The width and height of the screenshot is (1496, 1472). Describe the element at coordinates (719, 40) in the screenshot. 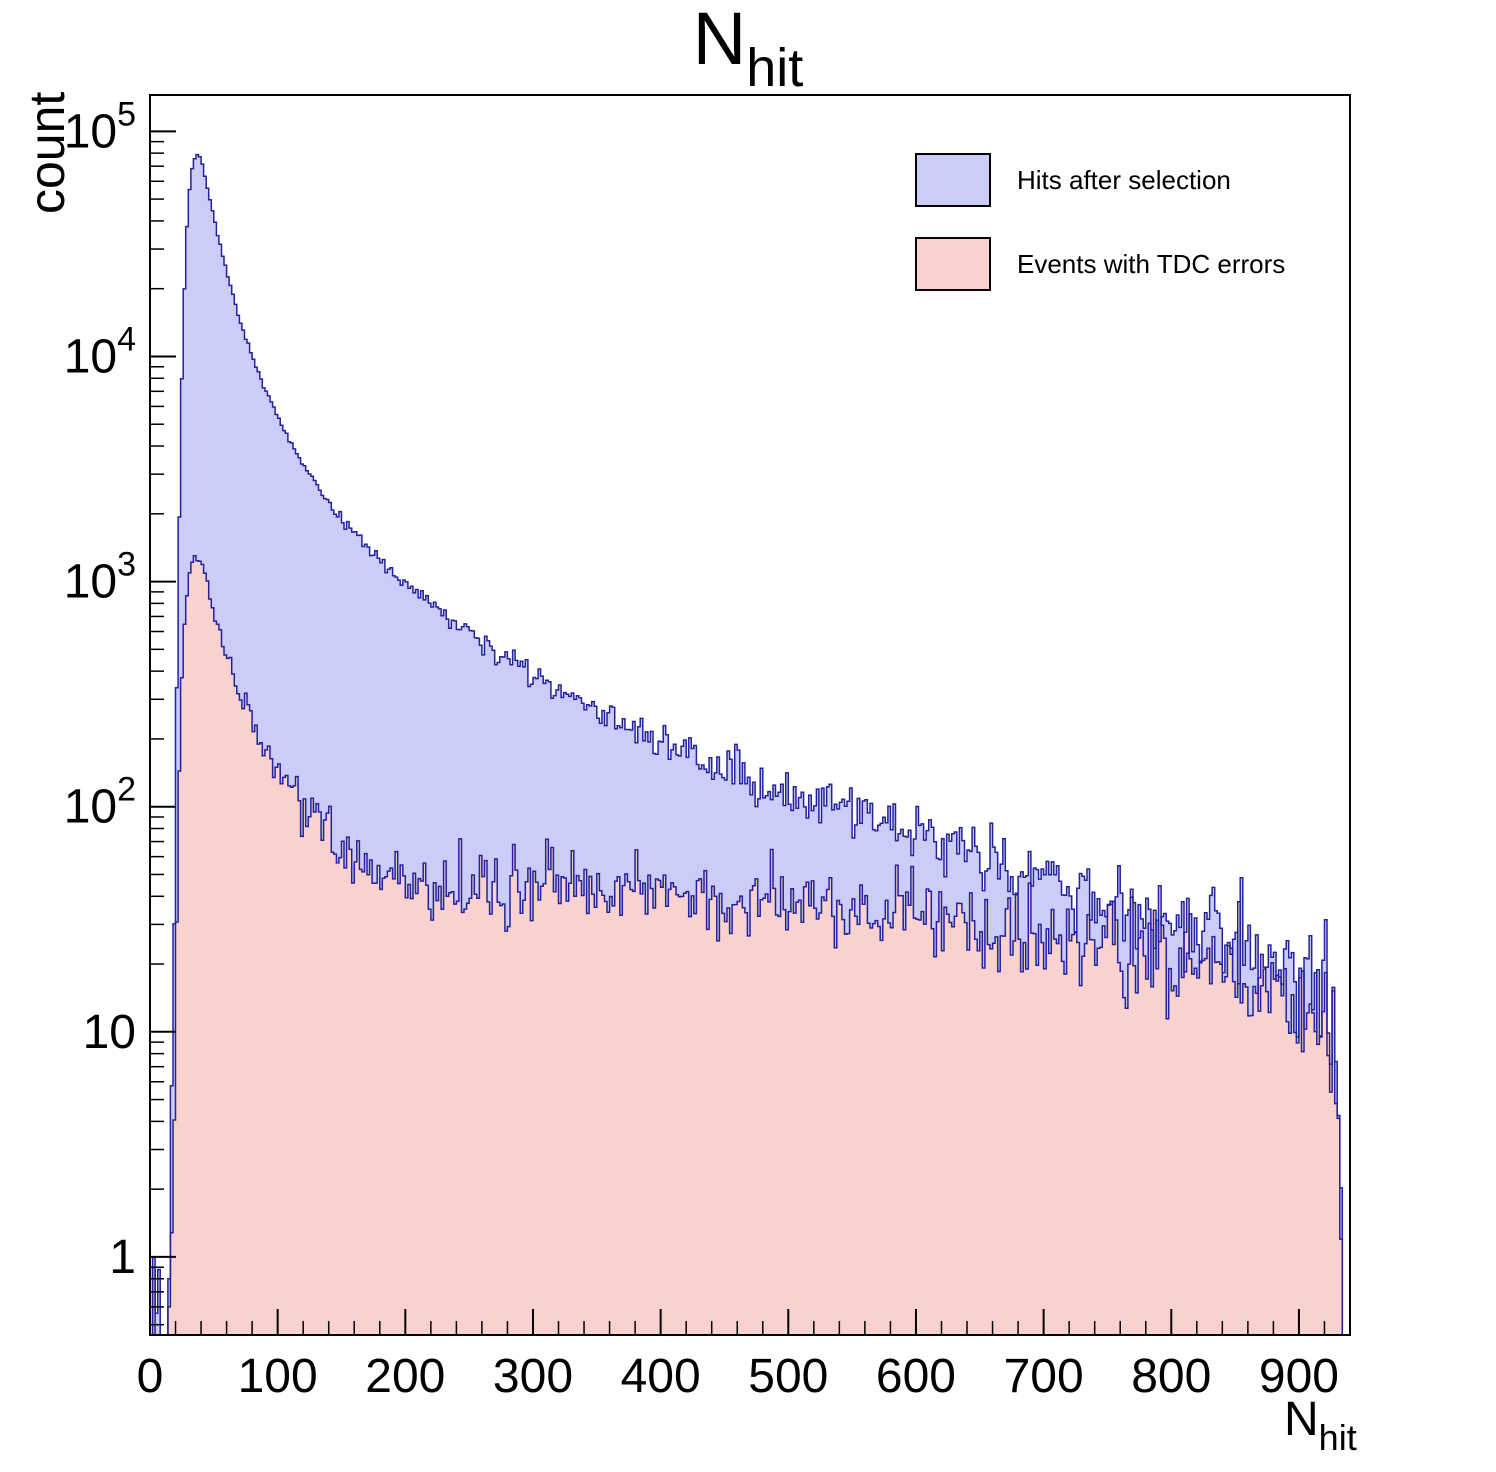

I see `chart-title-main: N` at that location.